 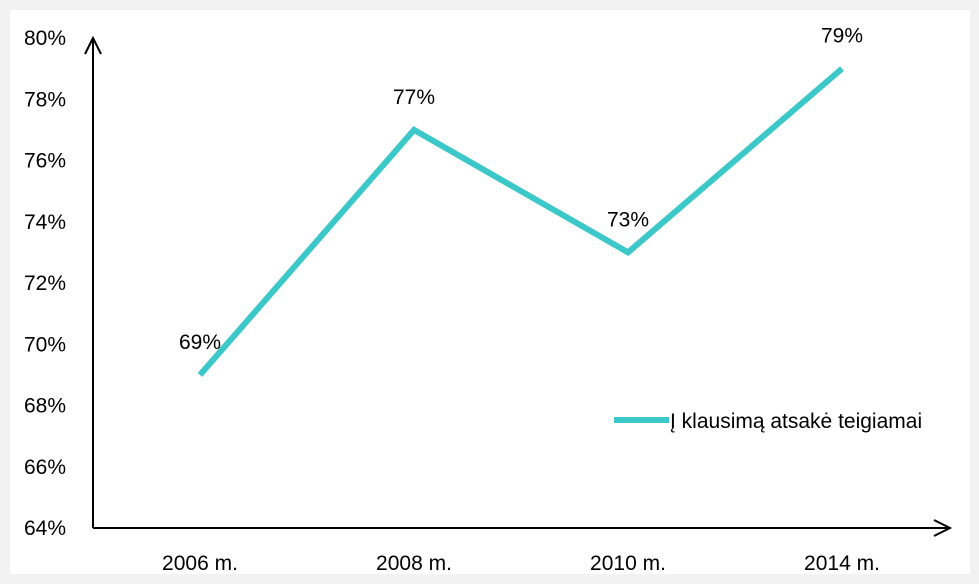 What do you see at coordinates (45, 38) in the screenshot?
I see `y-tick-label: 80%` at bounding box center [45, 38].